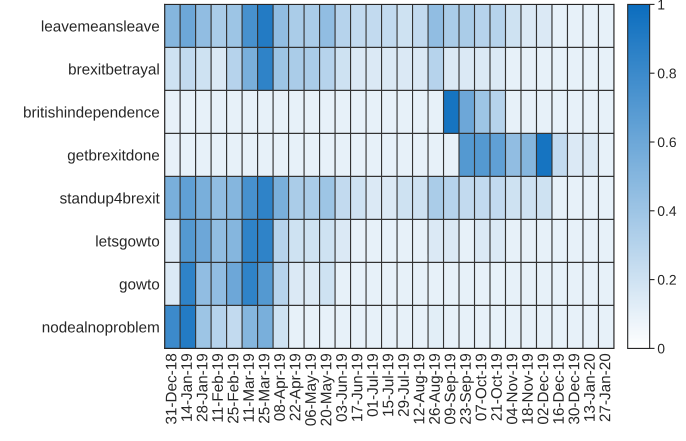 Image resolution: width=686 pixels, height=441 pixels. What do you see at coordinates (661, 5) in the screenshot?
I see `color-bar-label: 1` at bounding box center [661, 5].